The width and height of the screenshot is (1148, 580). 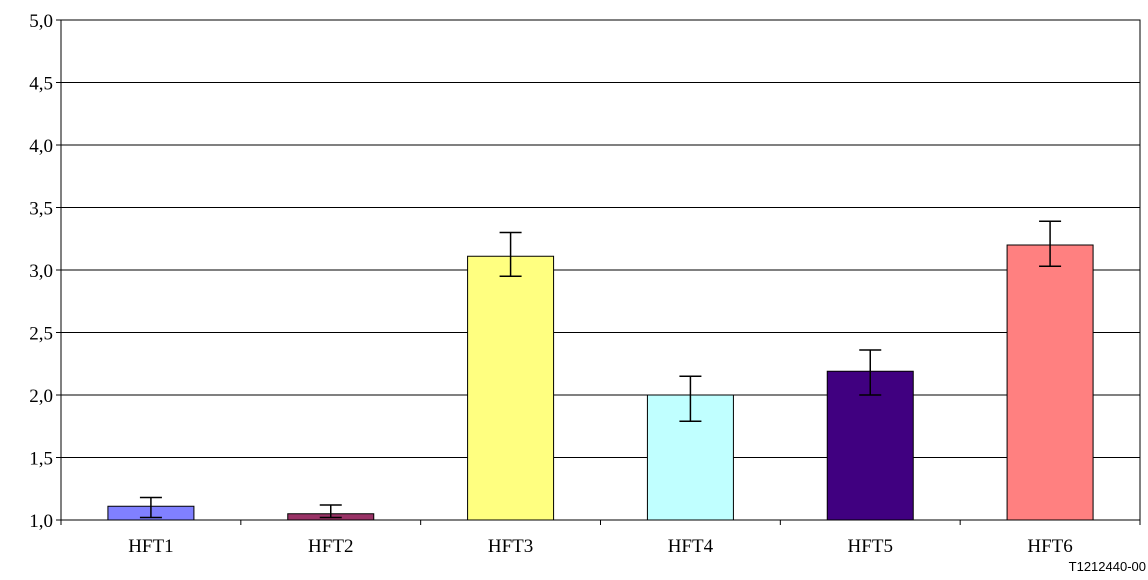 I want to click on figure-id: T1212440-00, so click(x=1107, y=566).